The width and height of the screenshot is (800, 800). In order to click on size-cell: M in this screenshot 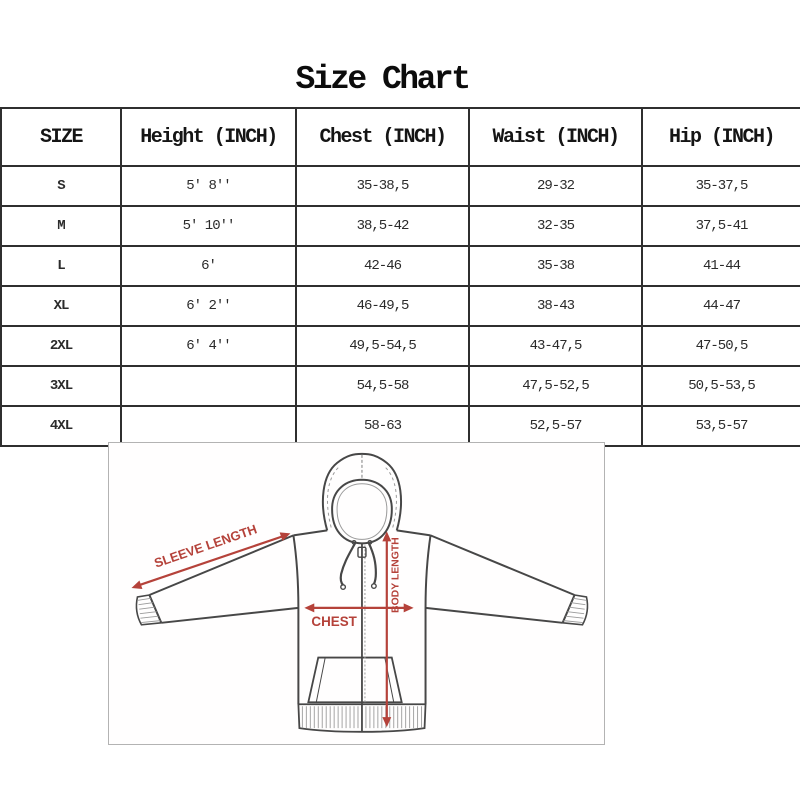, I will do `click(61, 226)`.